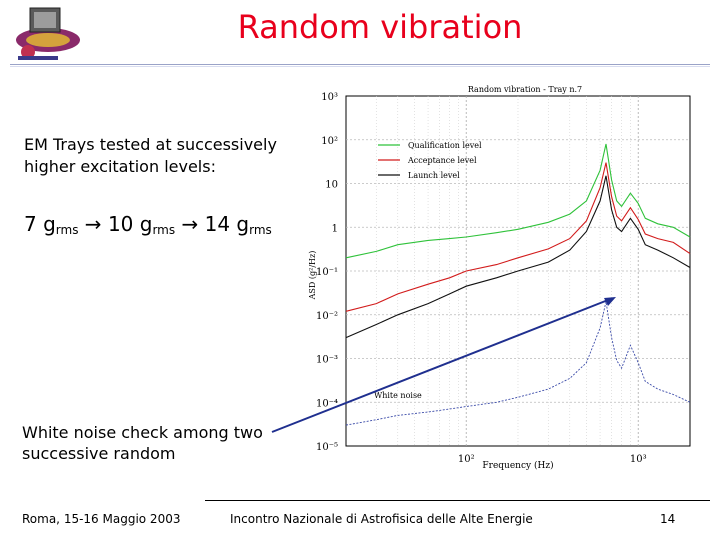 Image resolution: width=720 pixels, height=540 pixels. Describe the element at coordinates (610, 301) in the screenshot. I see `pointer-arrow-head` at that location.